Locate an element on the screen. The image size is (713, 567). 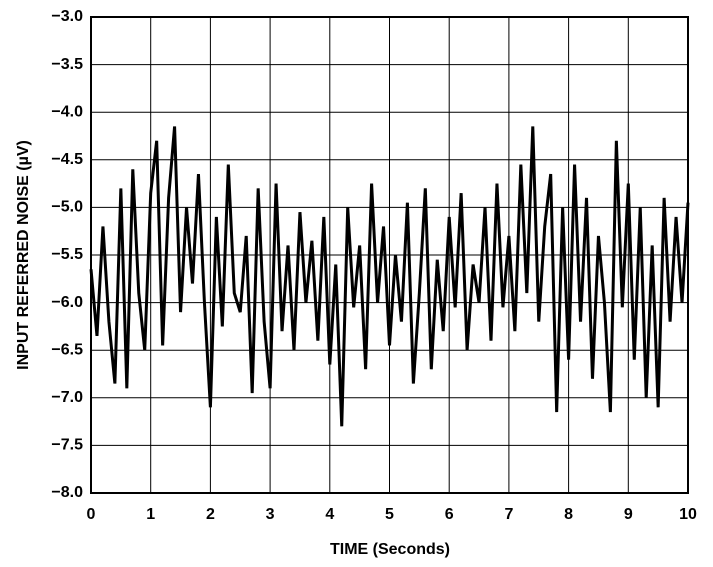
y-tick-label: −5.5 is located at coordinates (67, 254).